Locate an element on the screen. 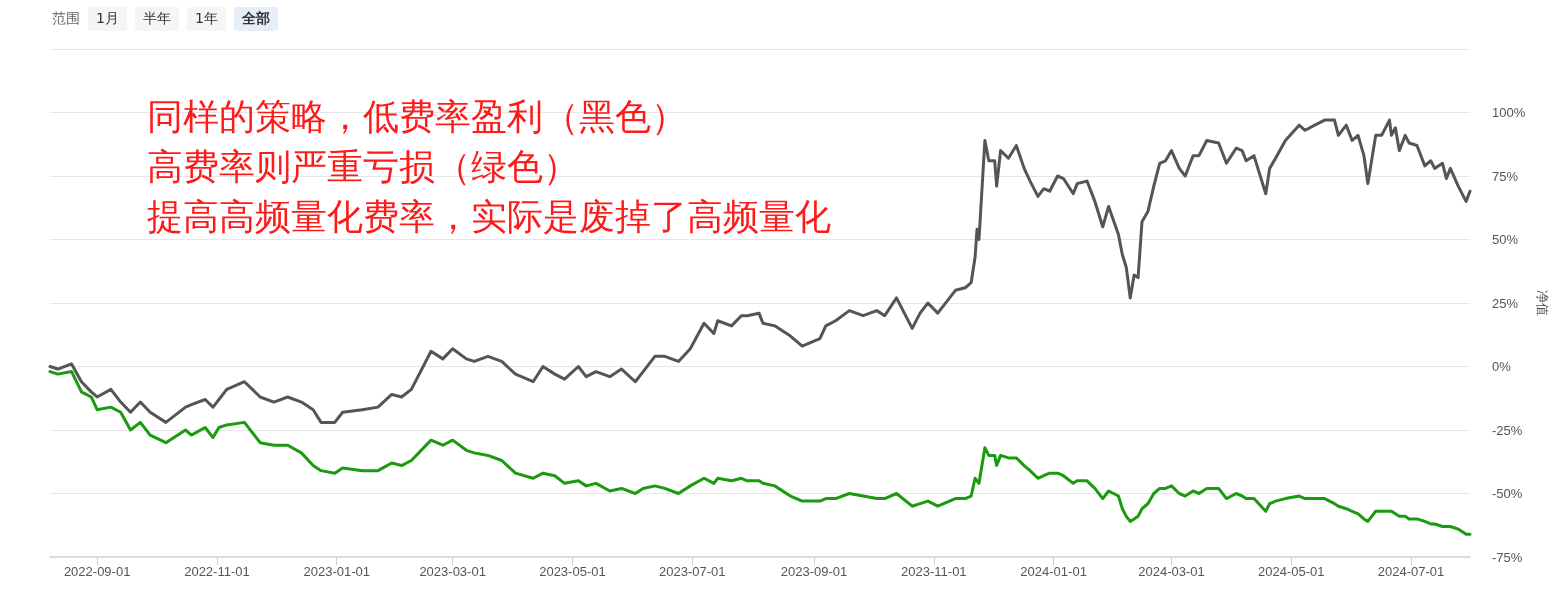 The height and width of the screenshot is (605, 1559). annotation: 同样的策略，低费率盈利（黑色） is located at coordinates (417, 117).